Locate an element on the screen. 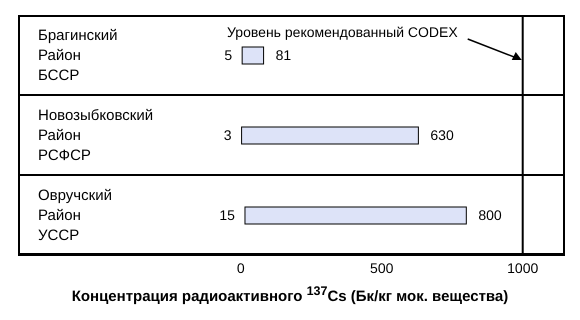  x-tick-label: 0 is located at coordinates (240, 268).